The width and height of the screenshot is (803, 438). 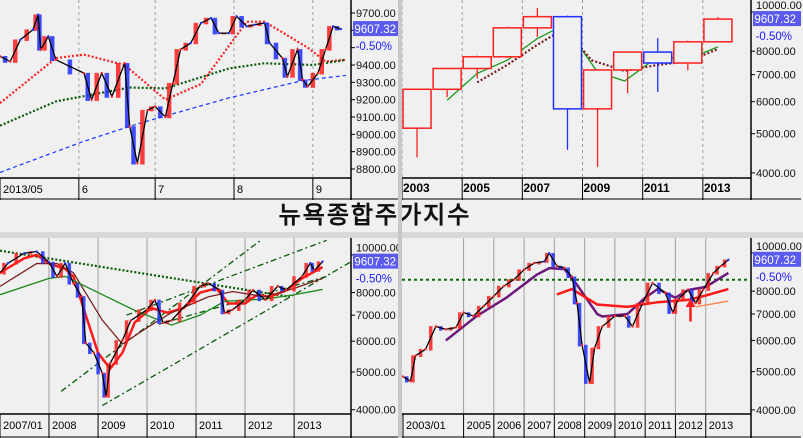 I want to click on x-tick-label: 2009, so click(x=597, y=188).